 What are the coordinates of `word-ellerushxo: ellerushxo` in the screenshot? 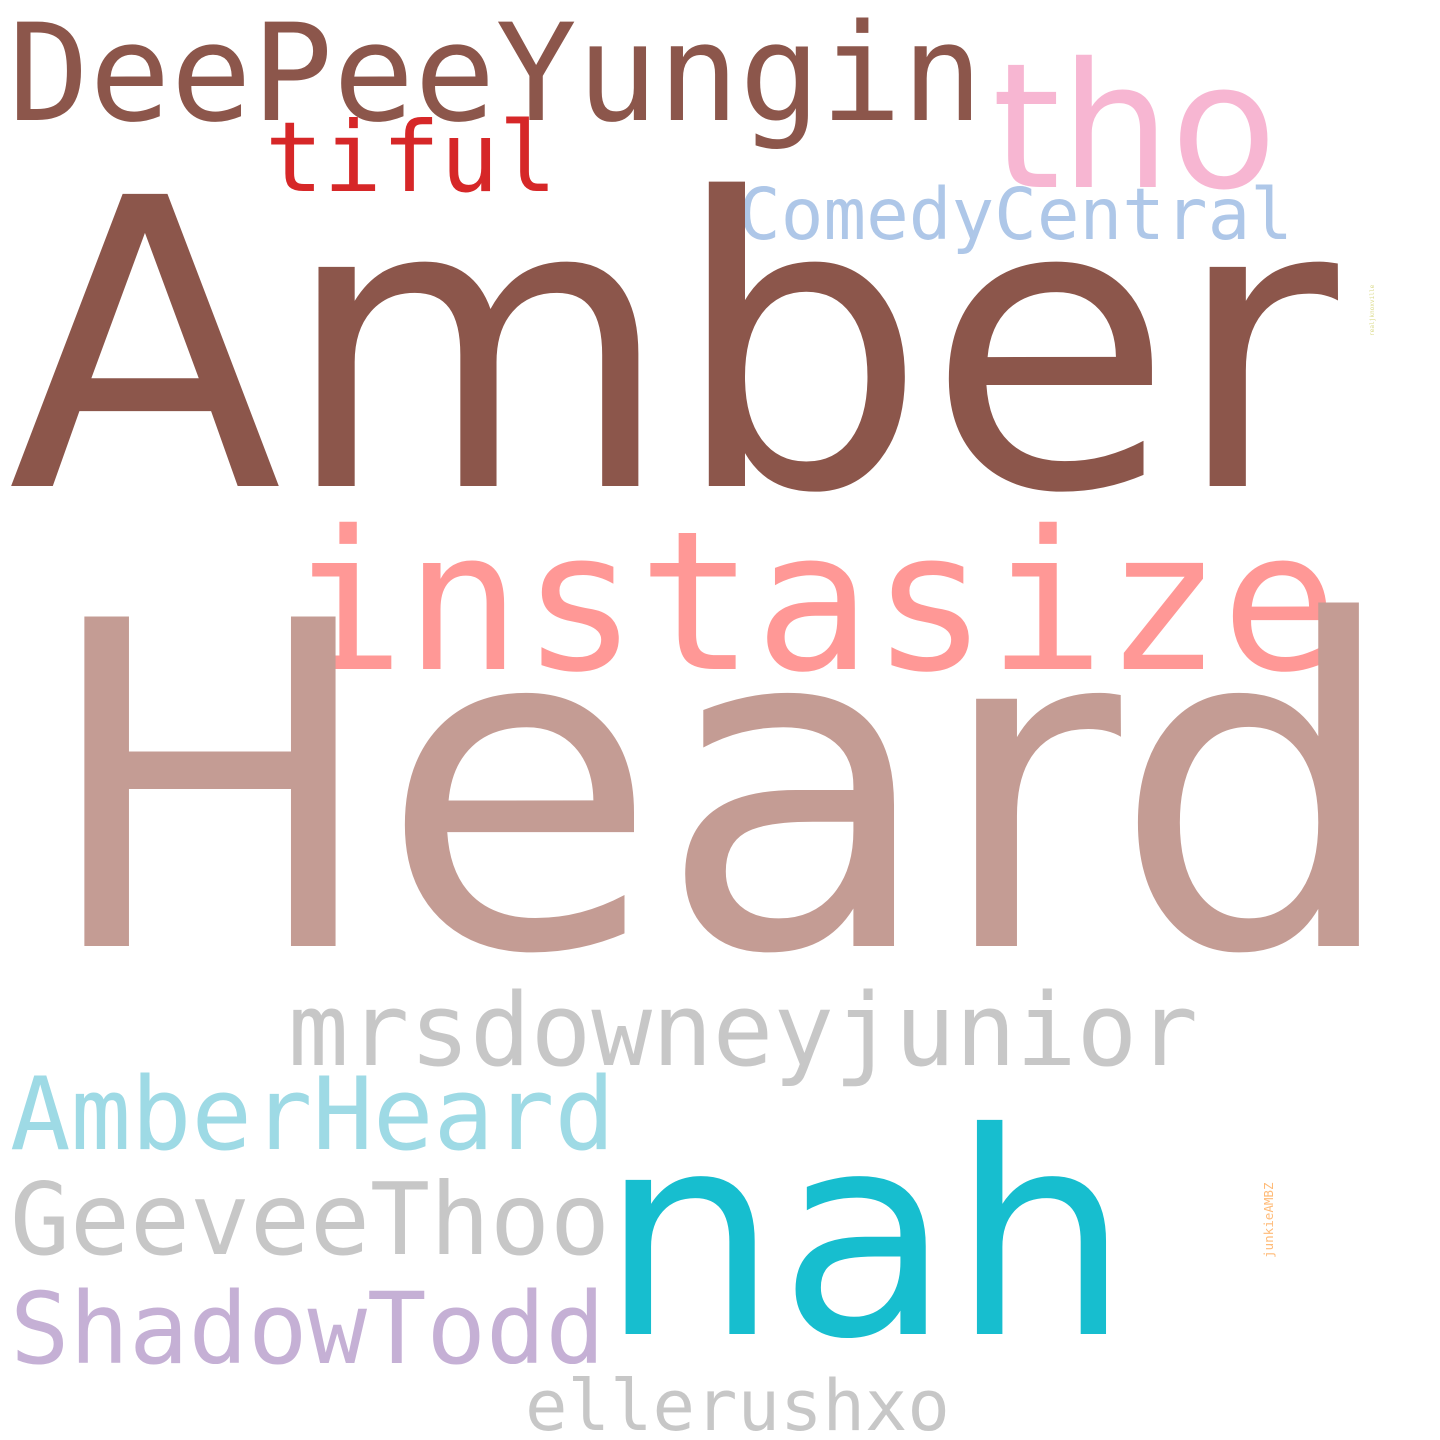 It's located at (737, 1401).